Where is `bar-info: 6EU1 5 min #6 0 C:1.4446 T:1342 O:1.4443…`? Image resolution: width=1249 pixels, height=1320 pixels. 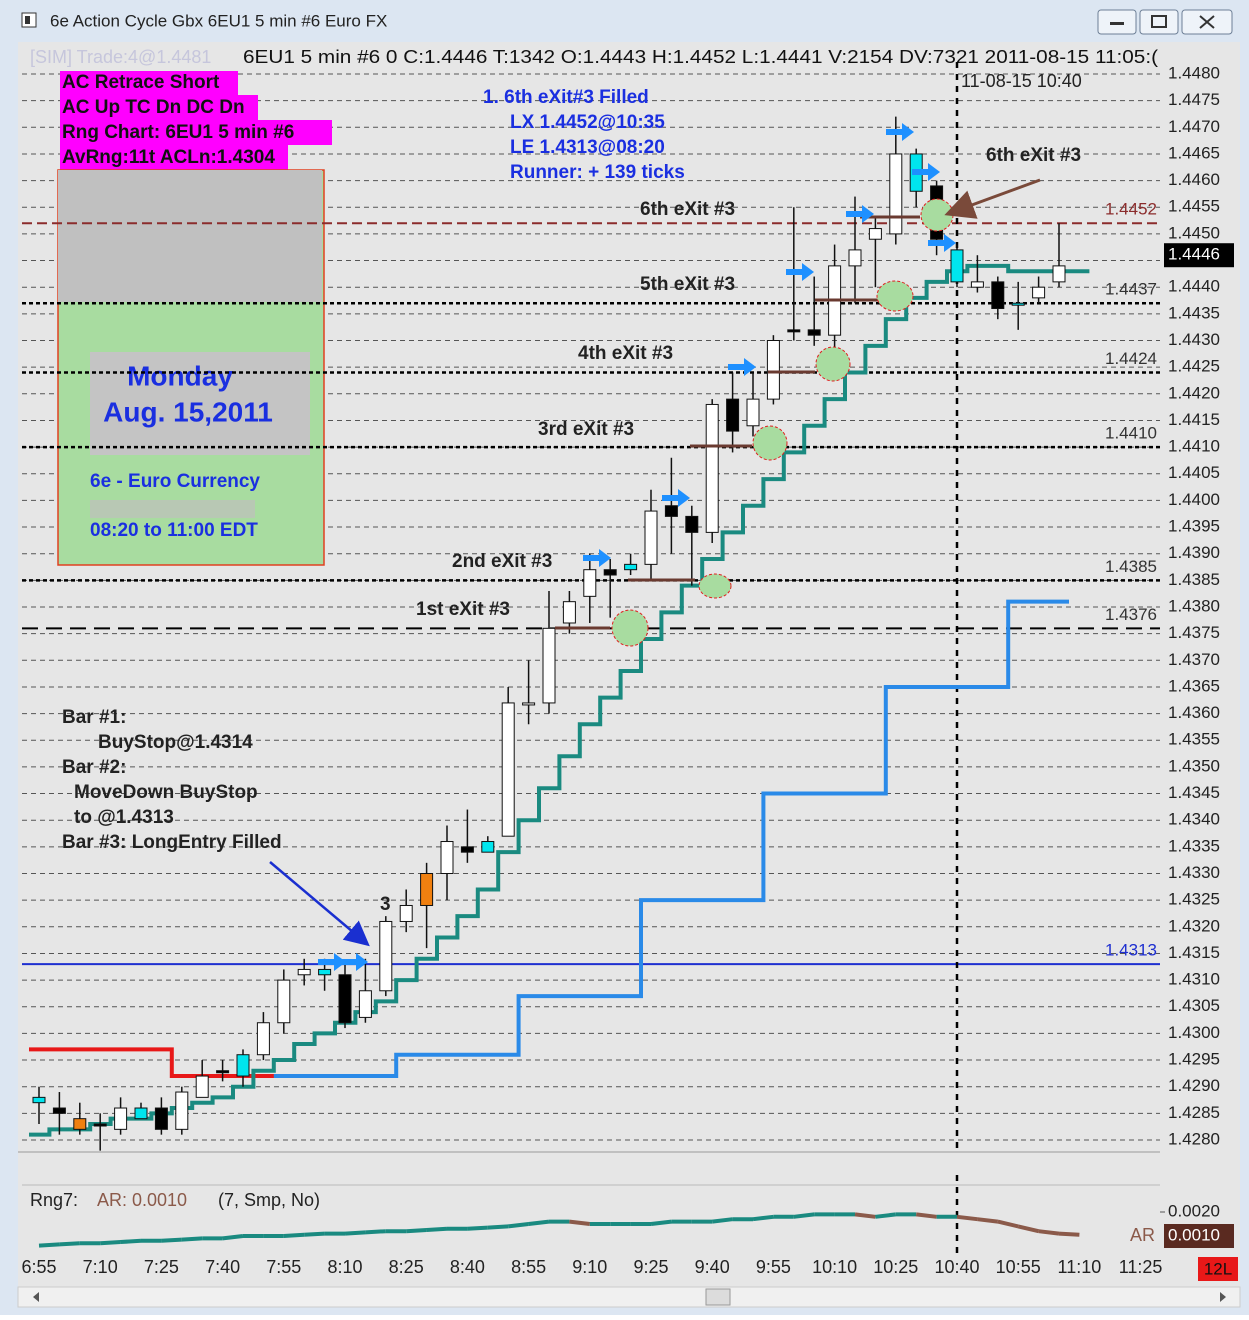 bar-info: 6EU1 5 min #6 0 C:1.4446 T:1342 O:1.4443… is located at coordinates (700, 57).